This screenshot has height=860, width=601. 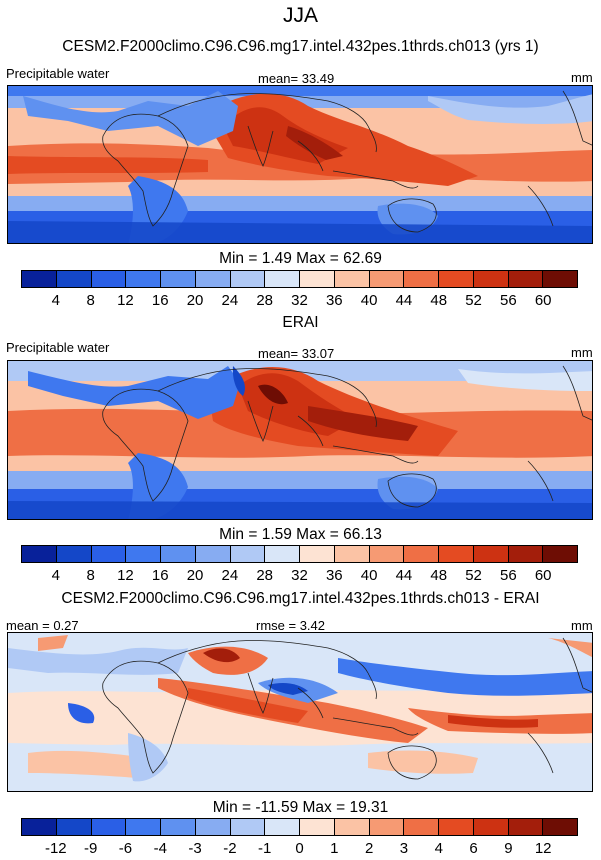 I want to click on colorbar-tick-label: 1, so click(x=334, y=848).